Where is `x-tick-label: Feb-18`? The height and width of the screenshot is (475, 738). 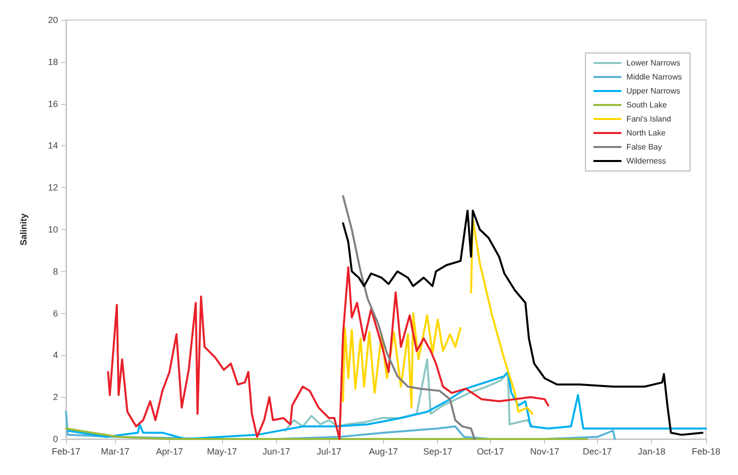 x-tick-label: Feb-18 is located at coordinates (706, 451).